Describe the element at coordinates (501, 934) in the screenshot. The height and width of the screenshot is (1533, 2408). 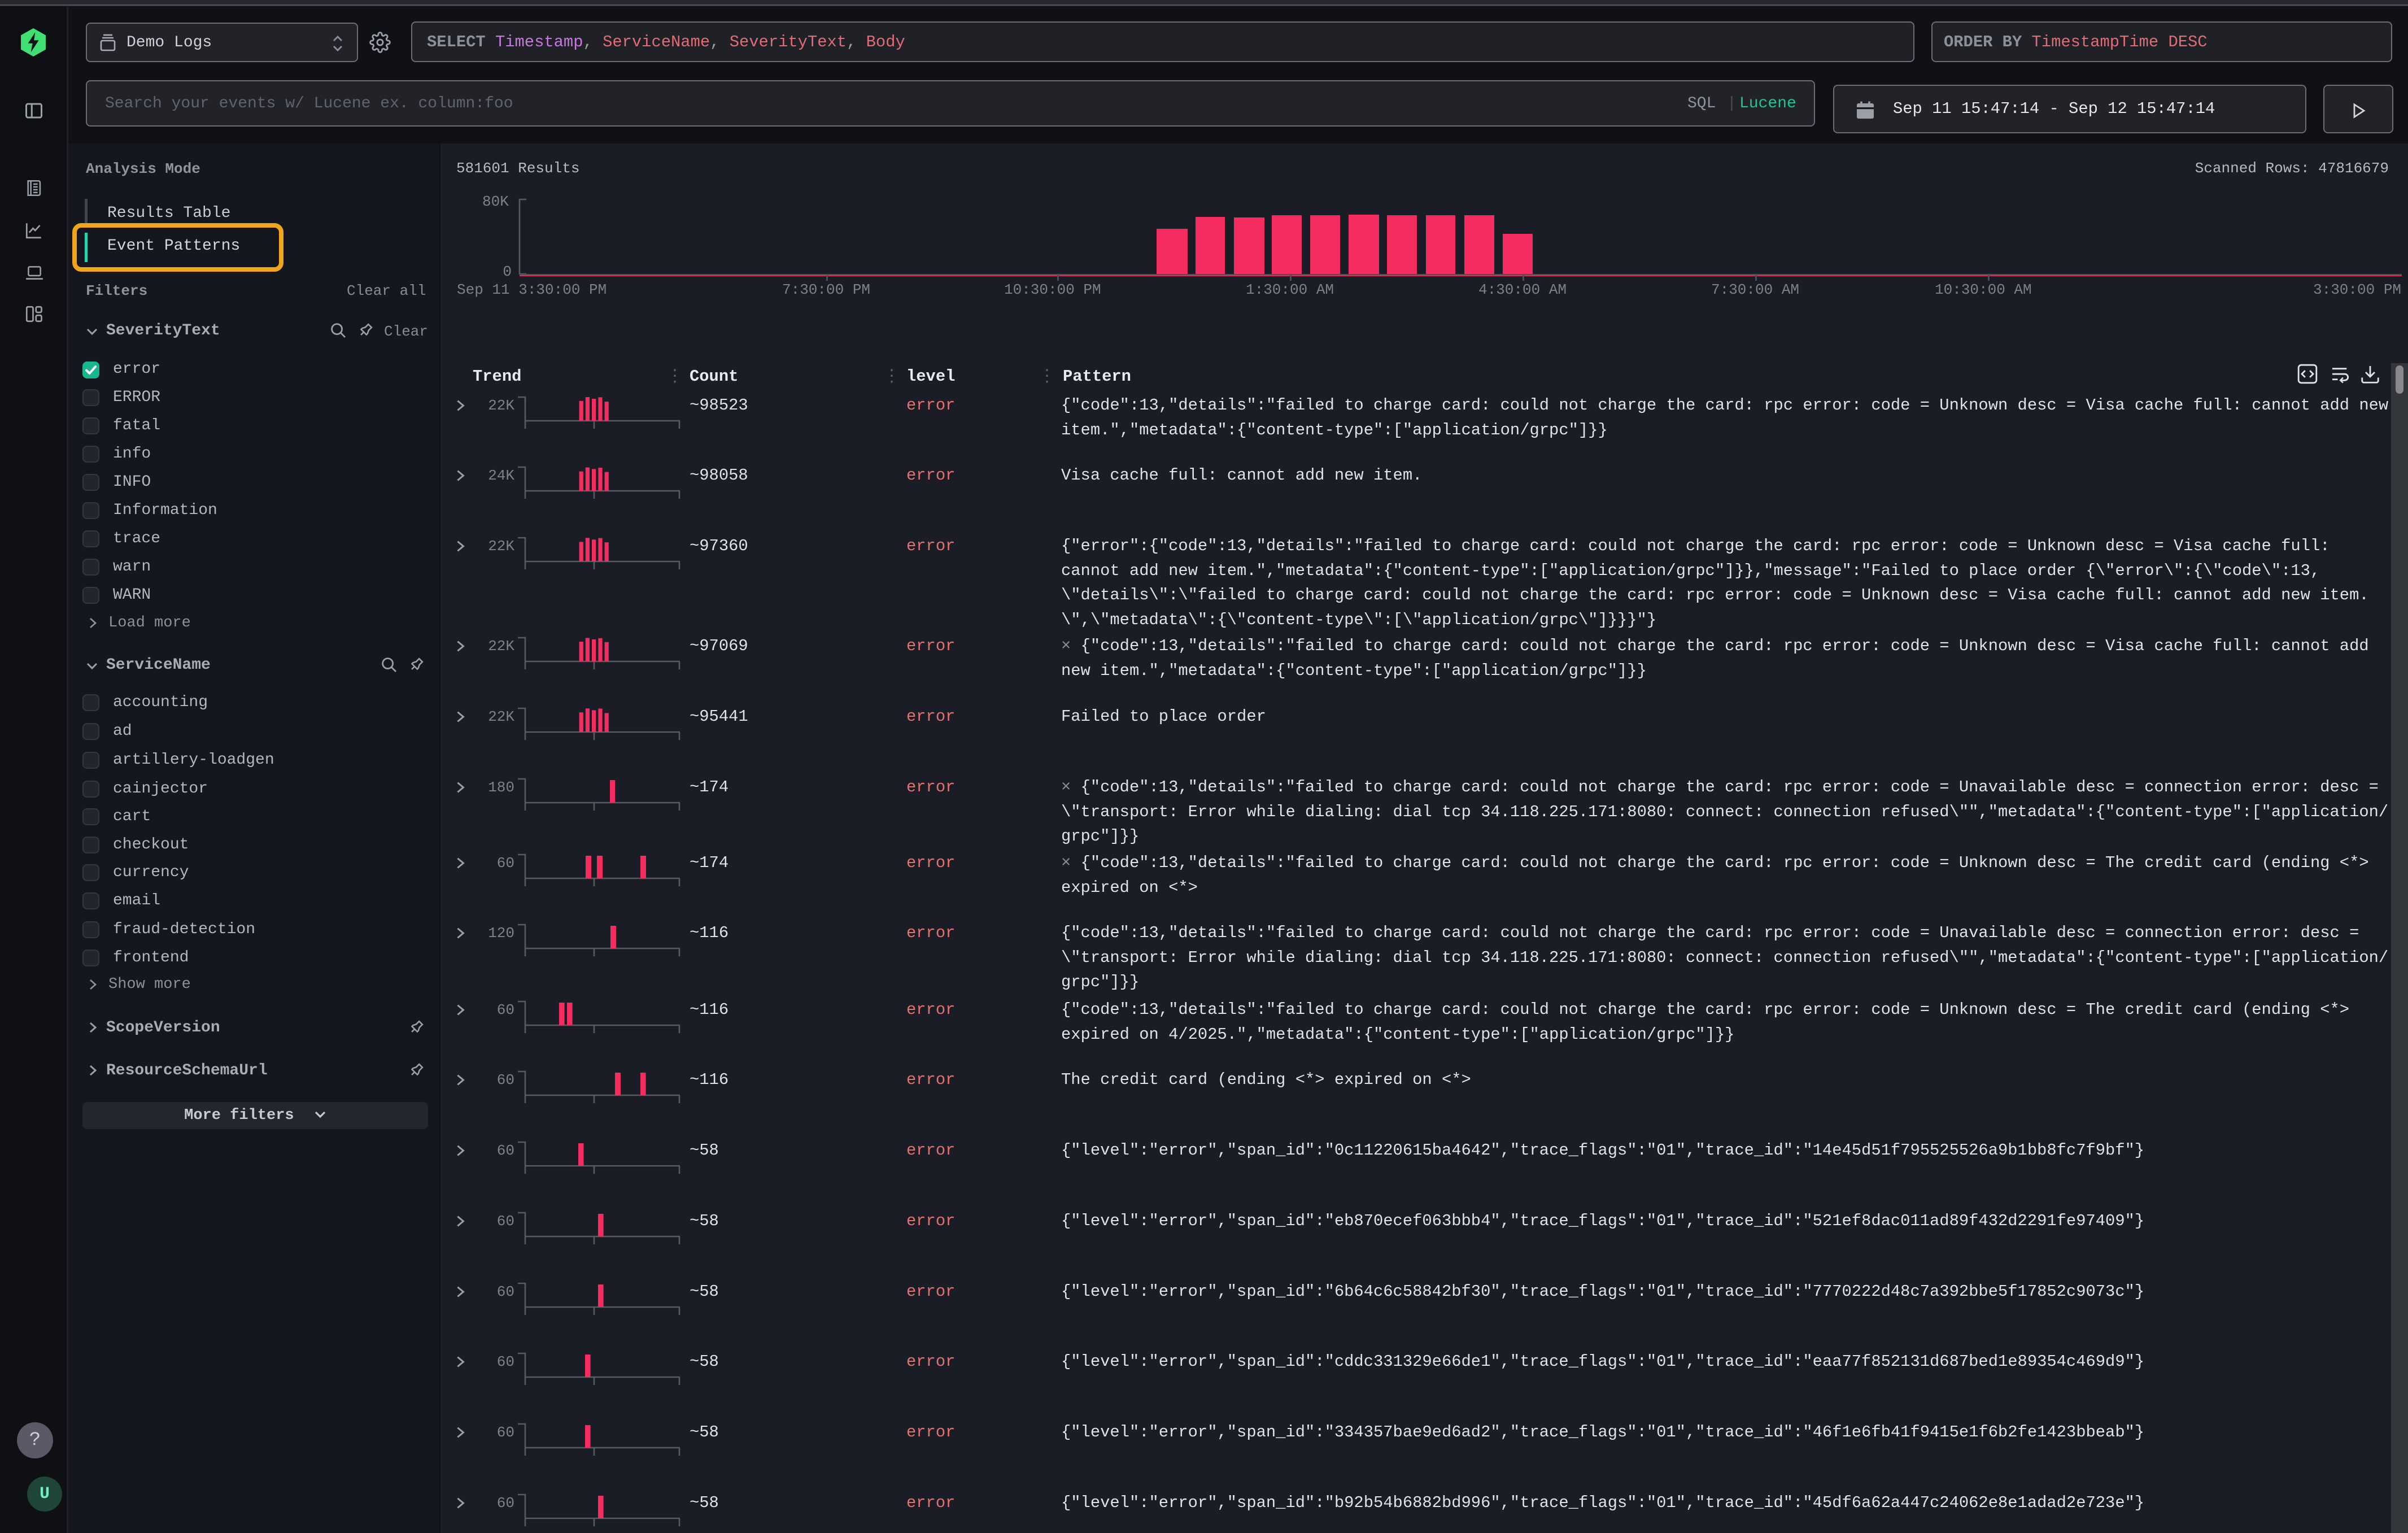
I see `svg-text: 120` at that location.